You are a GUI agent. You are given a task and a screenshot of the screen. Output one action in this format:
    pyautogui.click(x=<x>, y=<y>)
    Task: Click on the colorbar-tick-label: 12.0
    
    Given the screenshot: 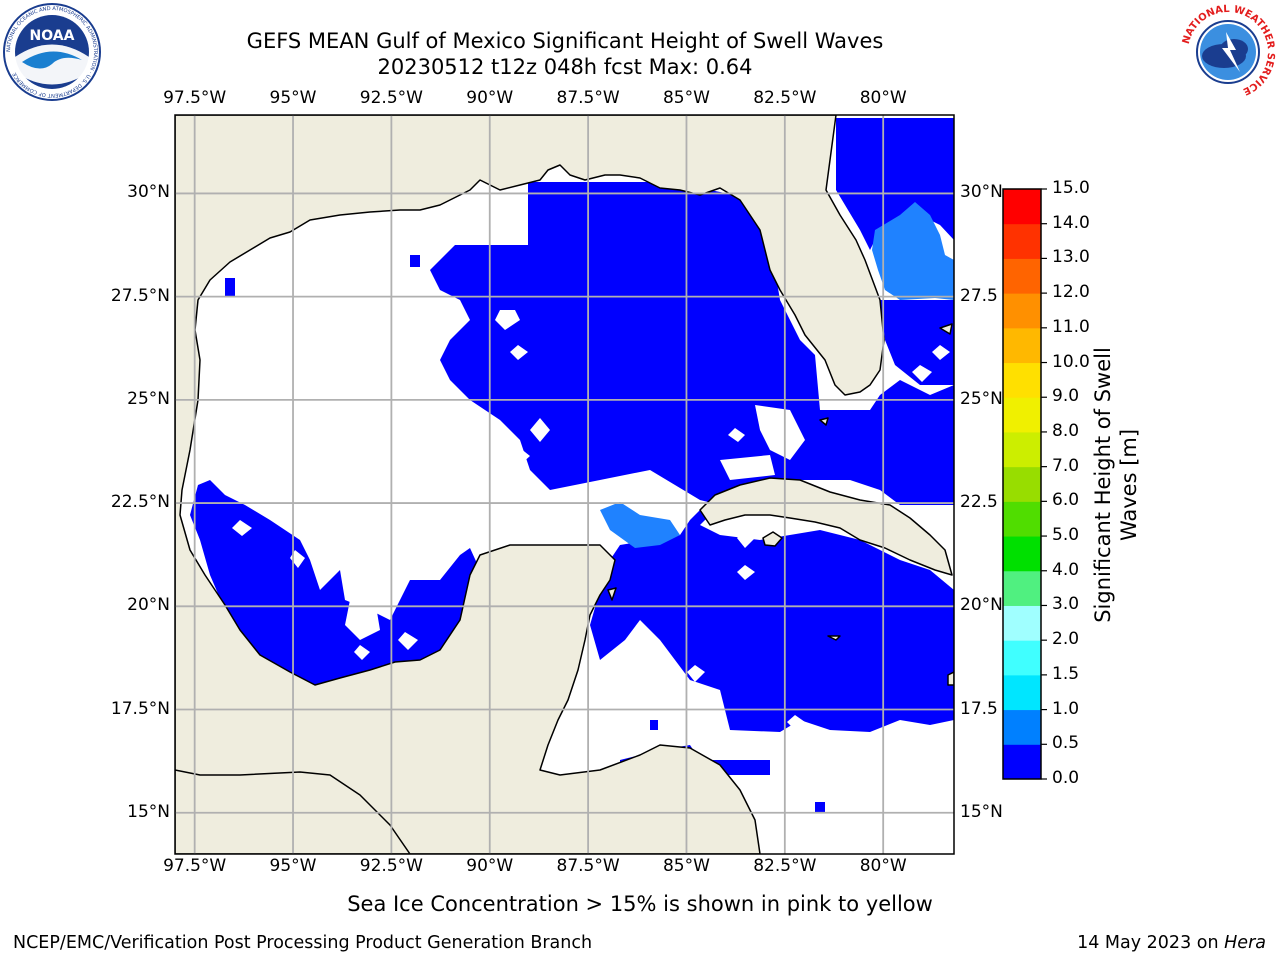 What is the action you would take?
    pyautogui.click(x=1071, y=292)
    